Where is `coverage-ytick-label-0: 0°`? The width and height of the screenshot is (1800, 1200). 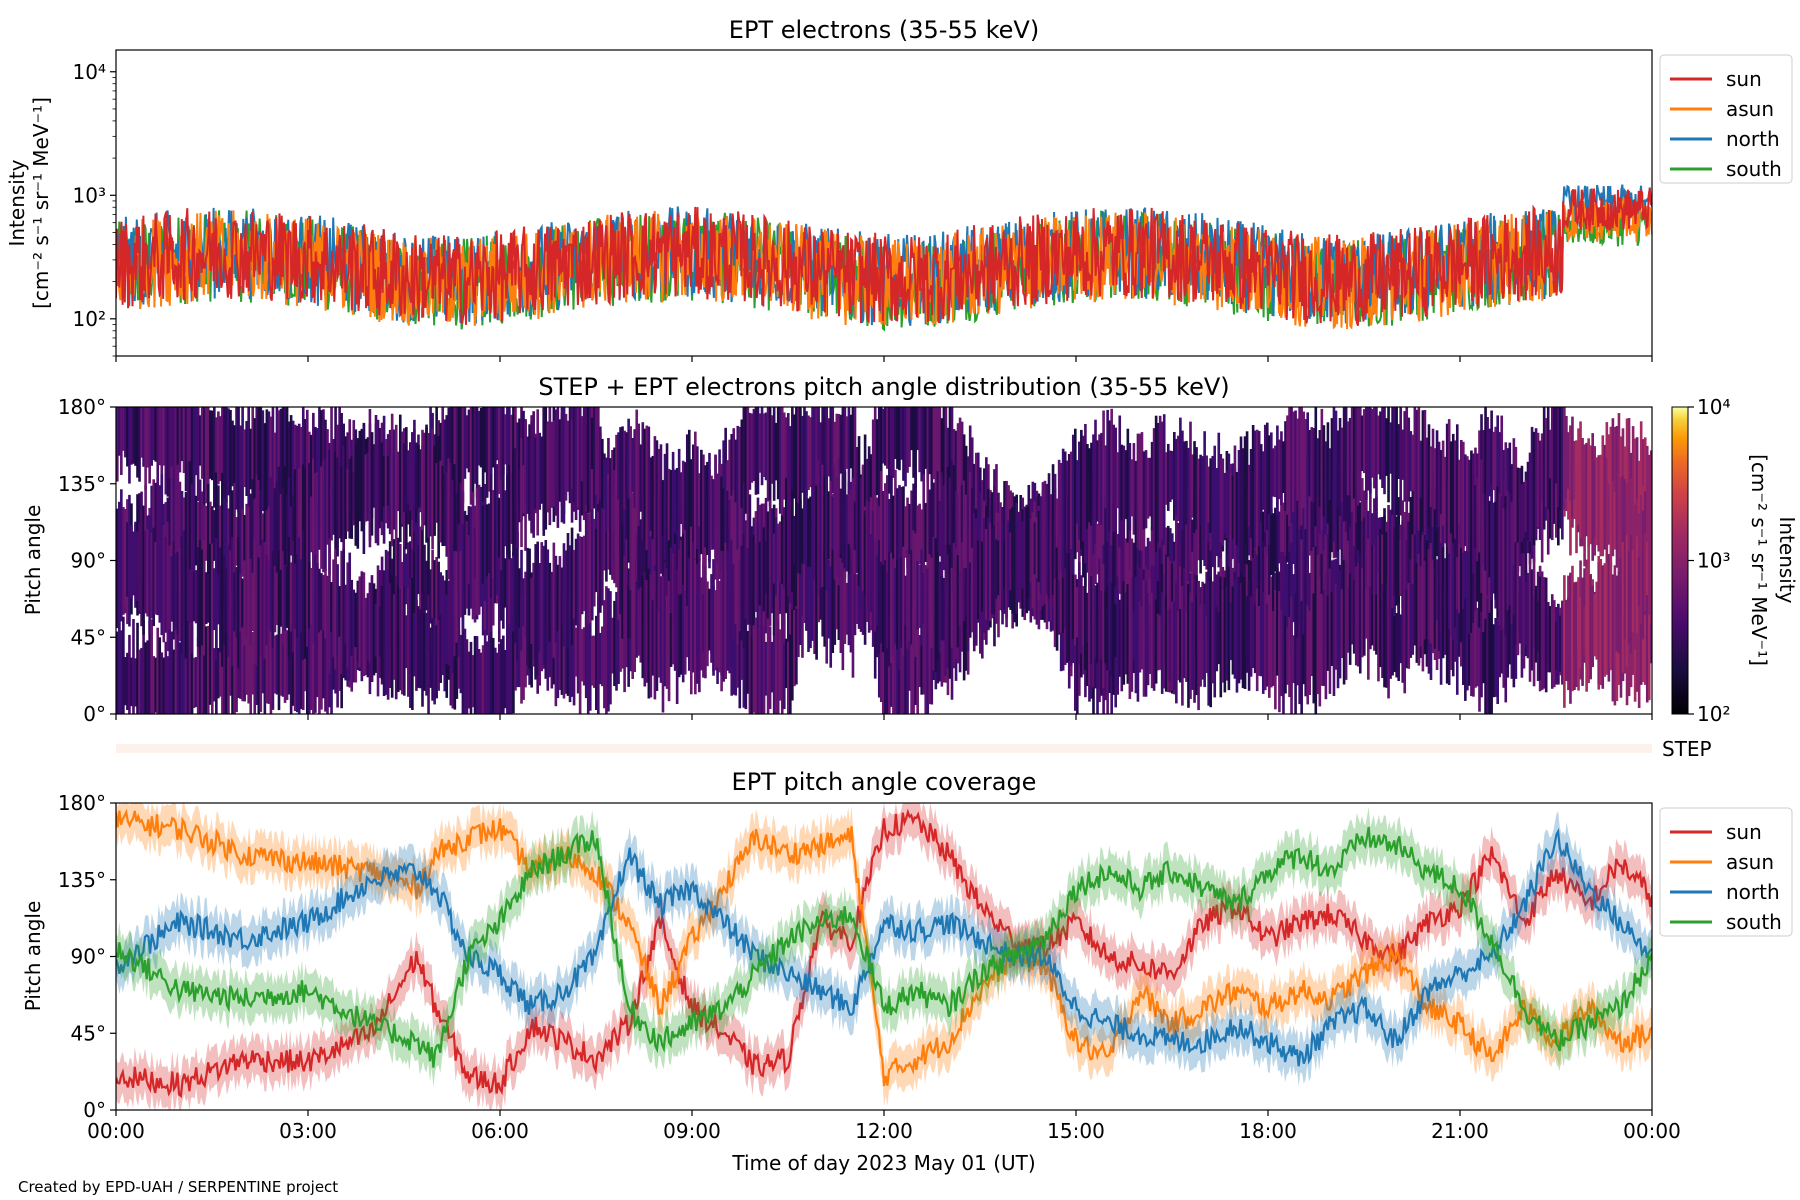
coverage-ytick-label-0: 0° is located at coordinates (94, 1110).